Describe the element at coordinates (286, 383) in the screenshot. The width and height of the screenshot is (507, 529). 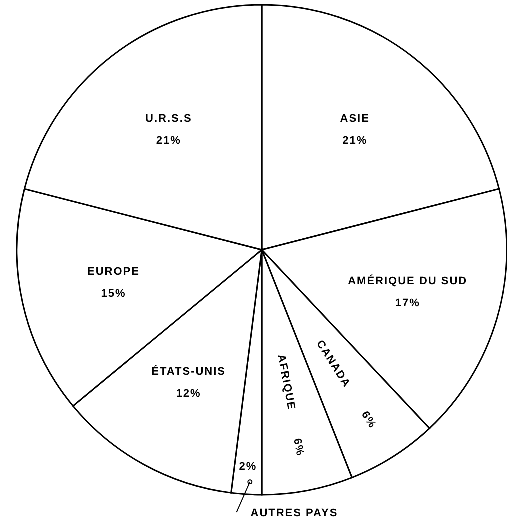
I see `slice-label: AFRIQUE` at that location.